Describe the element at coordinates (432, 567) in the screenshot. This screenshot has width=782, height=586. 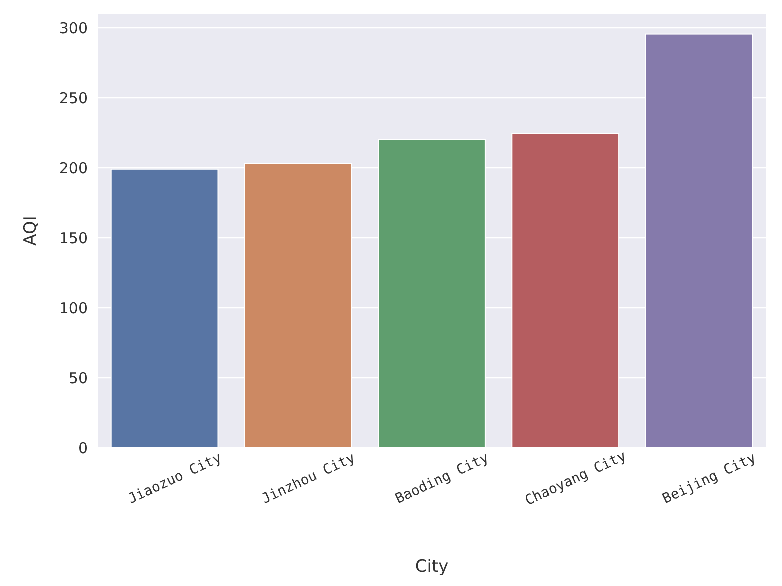
I see `x-axis-title: City` at that location.